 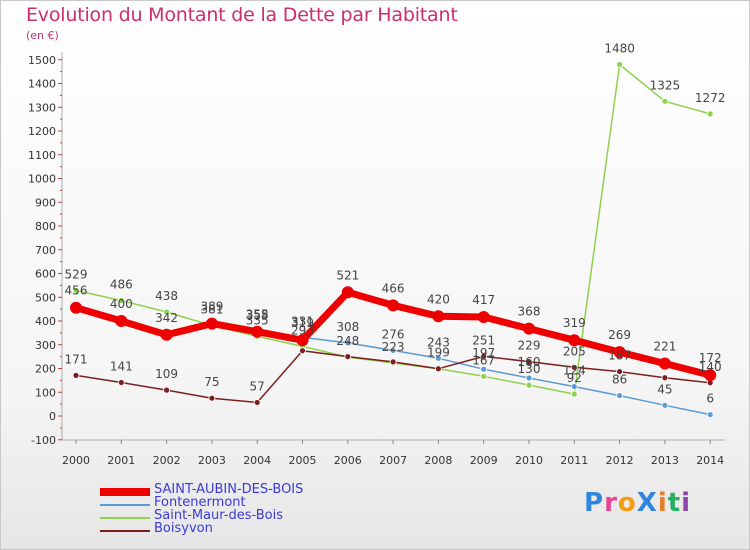 I want to click on data-label-saint-maur-des-bois: 293, so click(x=302, y=330).